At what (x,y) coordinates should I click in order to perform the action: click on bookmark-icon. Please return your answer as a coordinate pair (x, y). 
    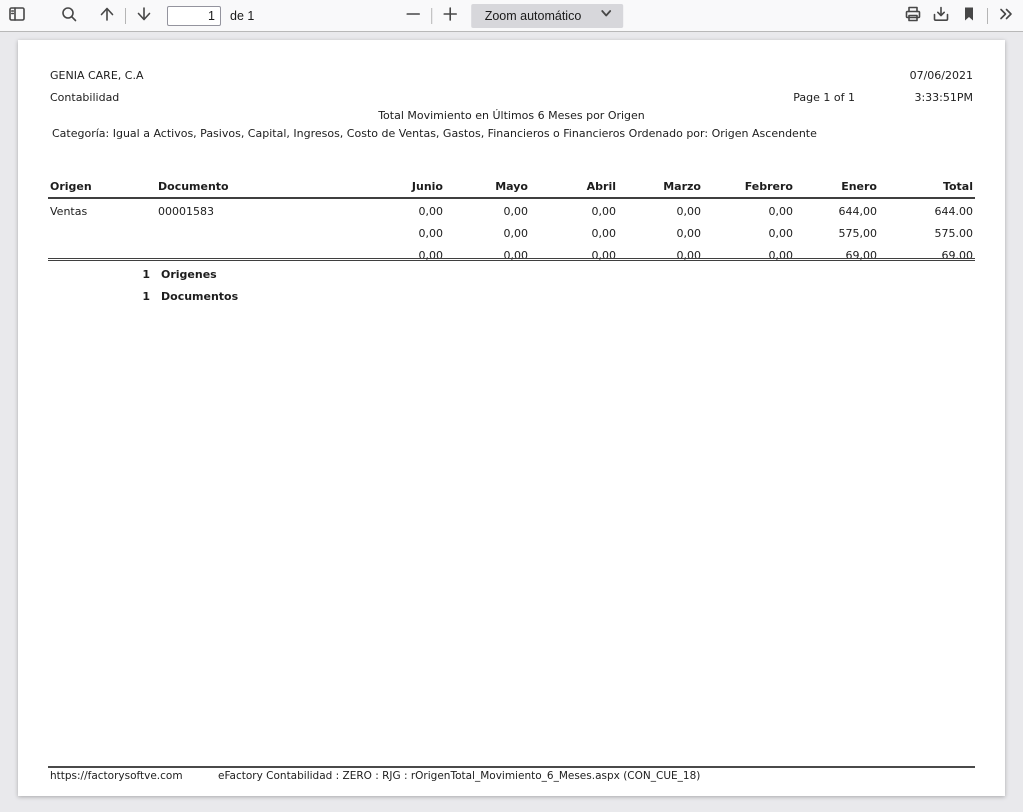
    Looking at the image, I should click on (969, 15).